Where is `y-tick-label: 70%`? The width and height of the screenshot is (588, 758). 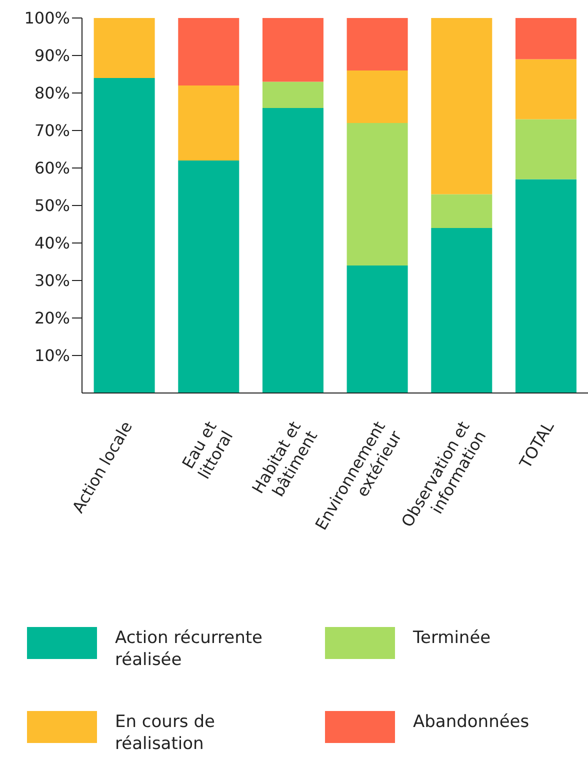
y-tick-label: 70% is located at coordinates (52, 130).